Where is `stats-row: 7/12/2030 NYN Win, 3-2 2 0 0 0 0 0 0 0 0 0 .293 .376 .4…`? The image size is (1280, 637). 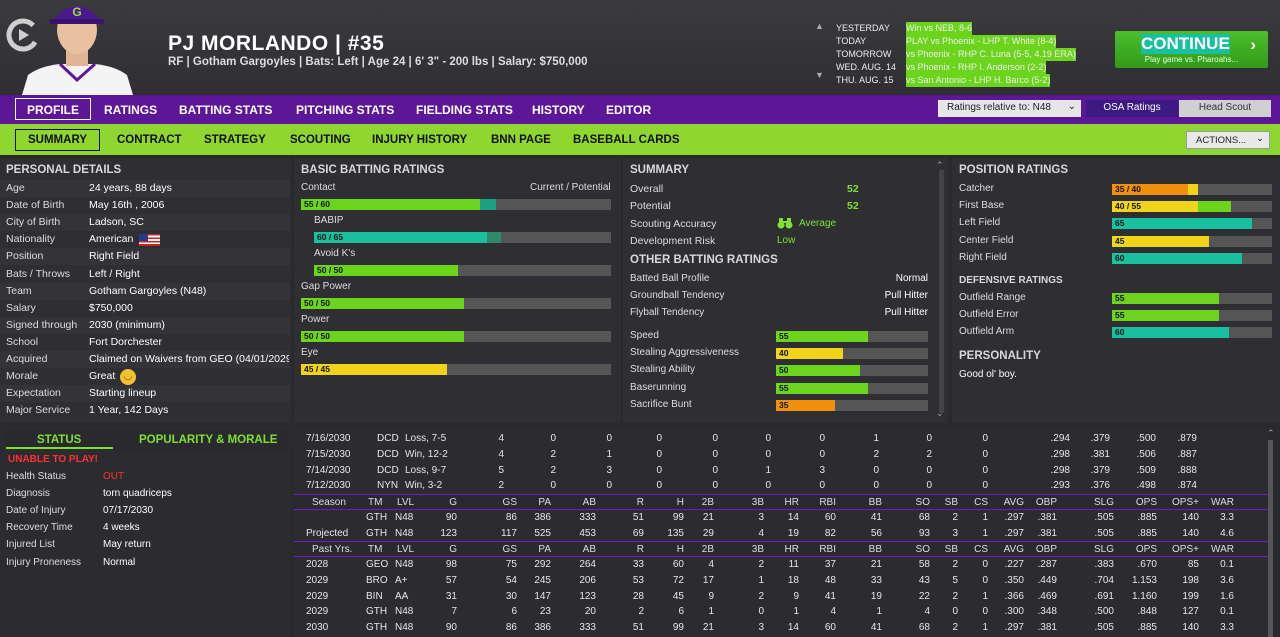 stats-row: 7/12/2030 NYN Win, 3-2 2 0 0 0 0 0 0 0 0 0 .293 .376 .4… is located at coordinates (781, 486).